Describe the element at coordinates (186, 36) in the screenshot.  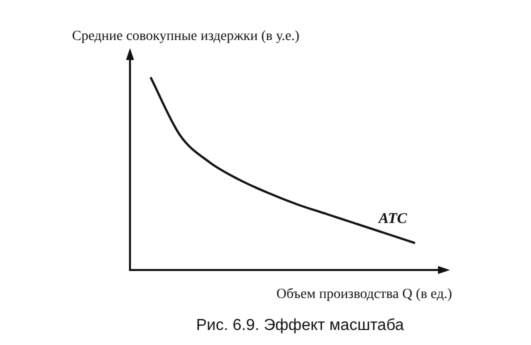
I see `y-axis-title: Средние совокупные издержки (в у.е.)` at that location.